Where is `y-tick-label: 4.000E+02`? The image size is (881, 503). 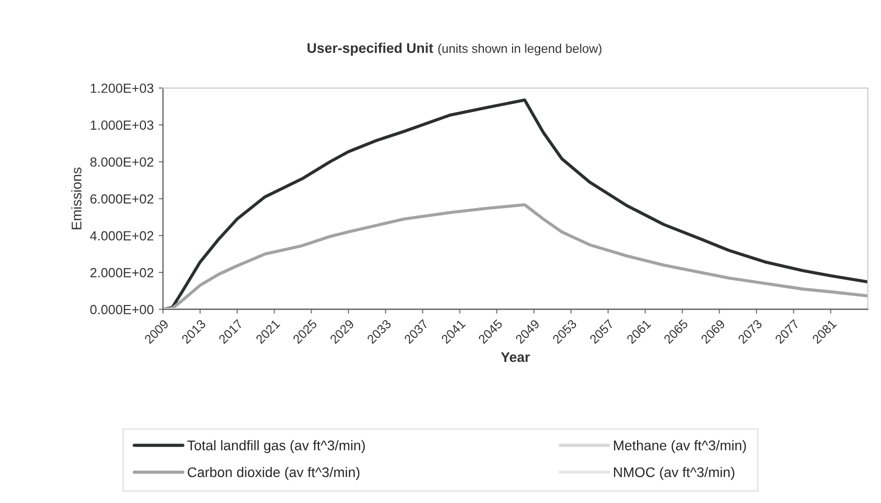 y-tick-label: 4.000E+02 is located at coordinates (122, 235).